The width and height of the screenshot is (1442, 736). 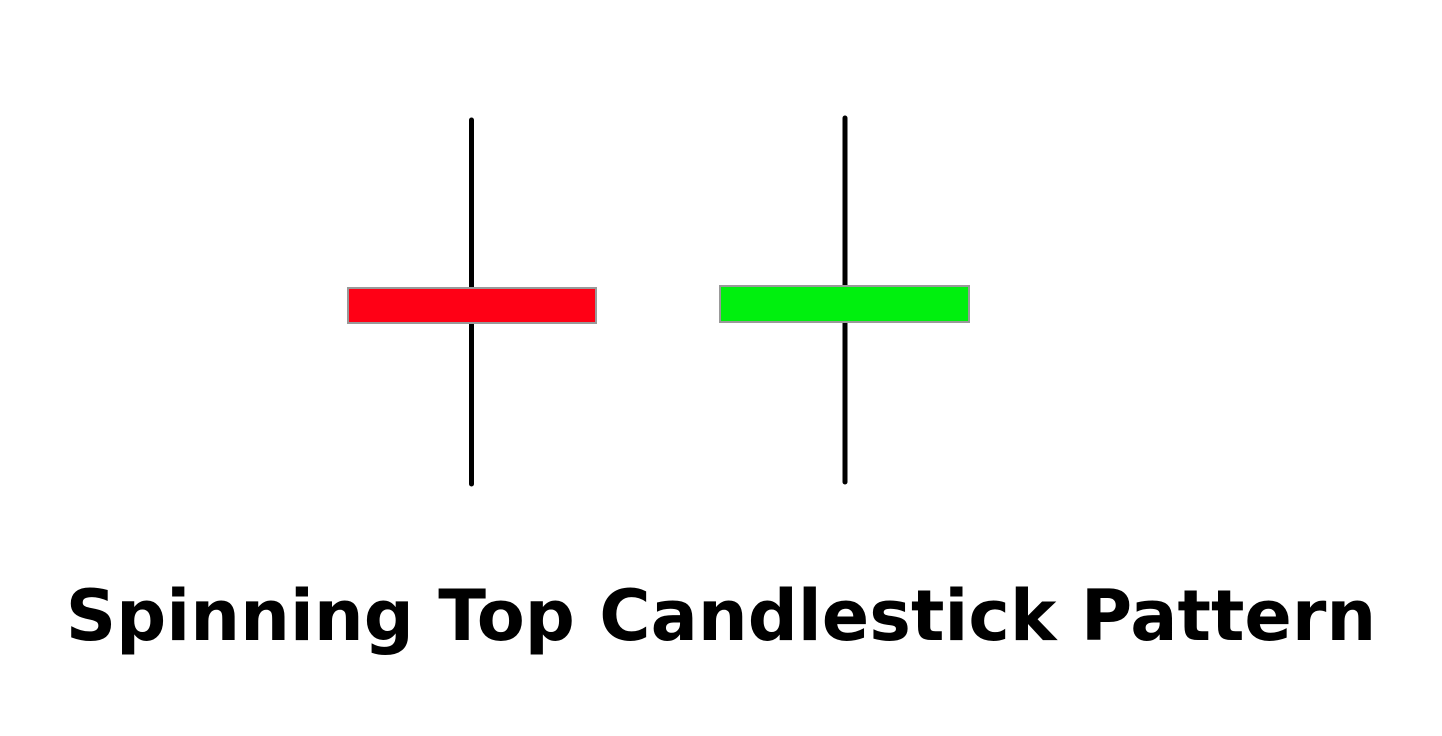 What do you see at coordinates (844, 304) in the screenshot?
I see `bullish-candle-body` at bounding box center [844, 304].